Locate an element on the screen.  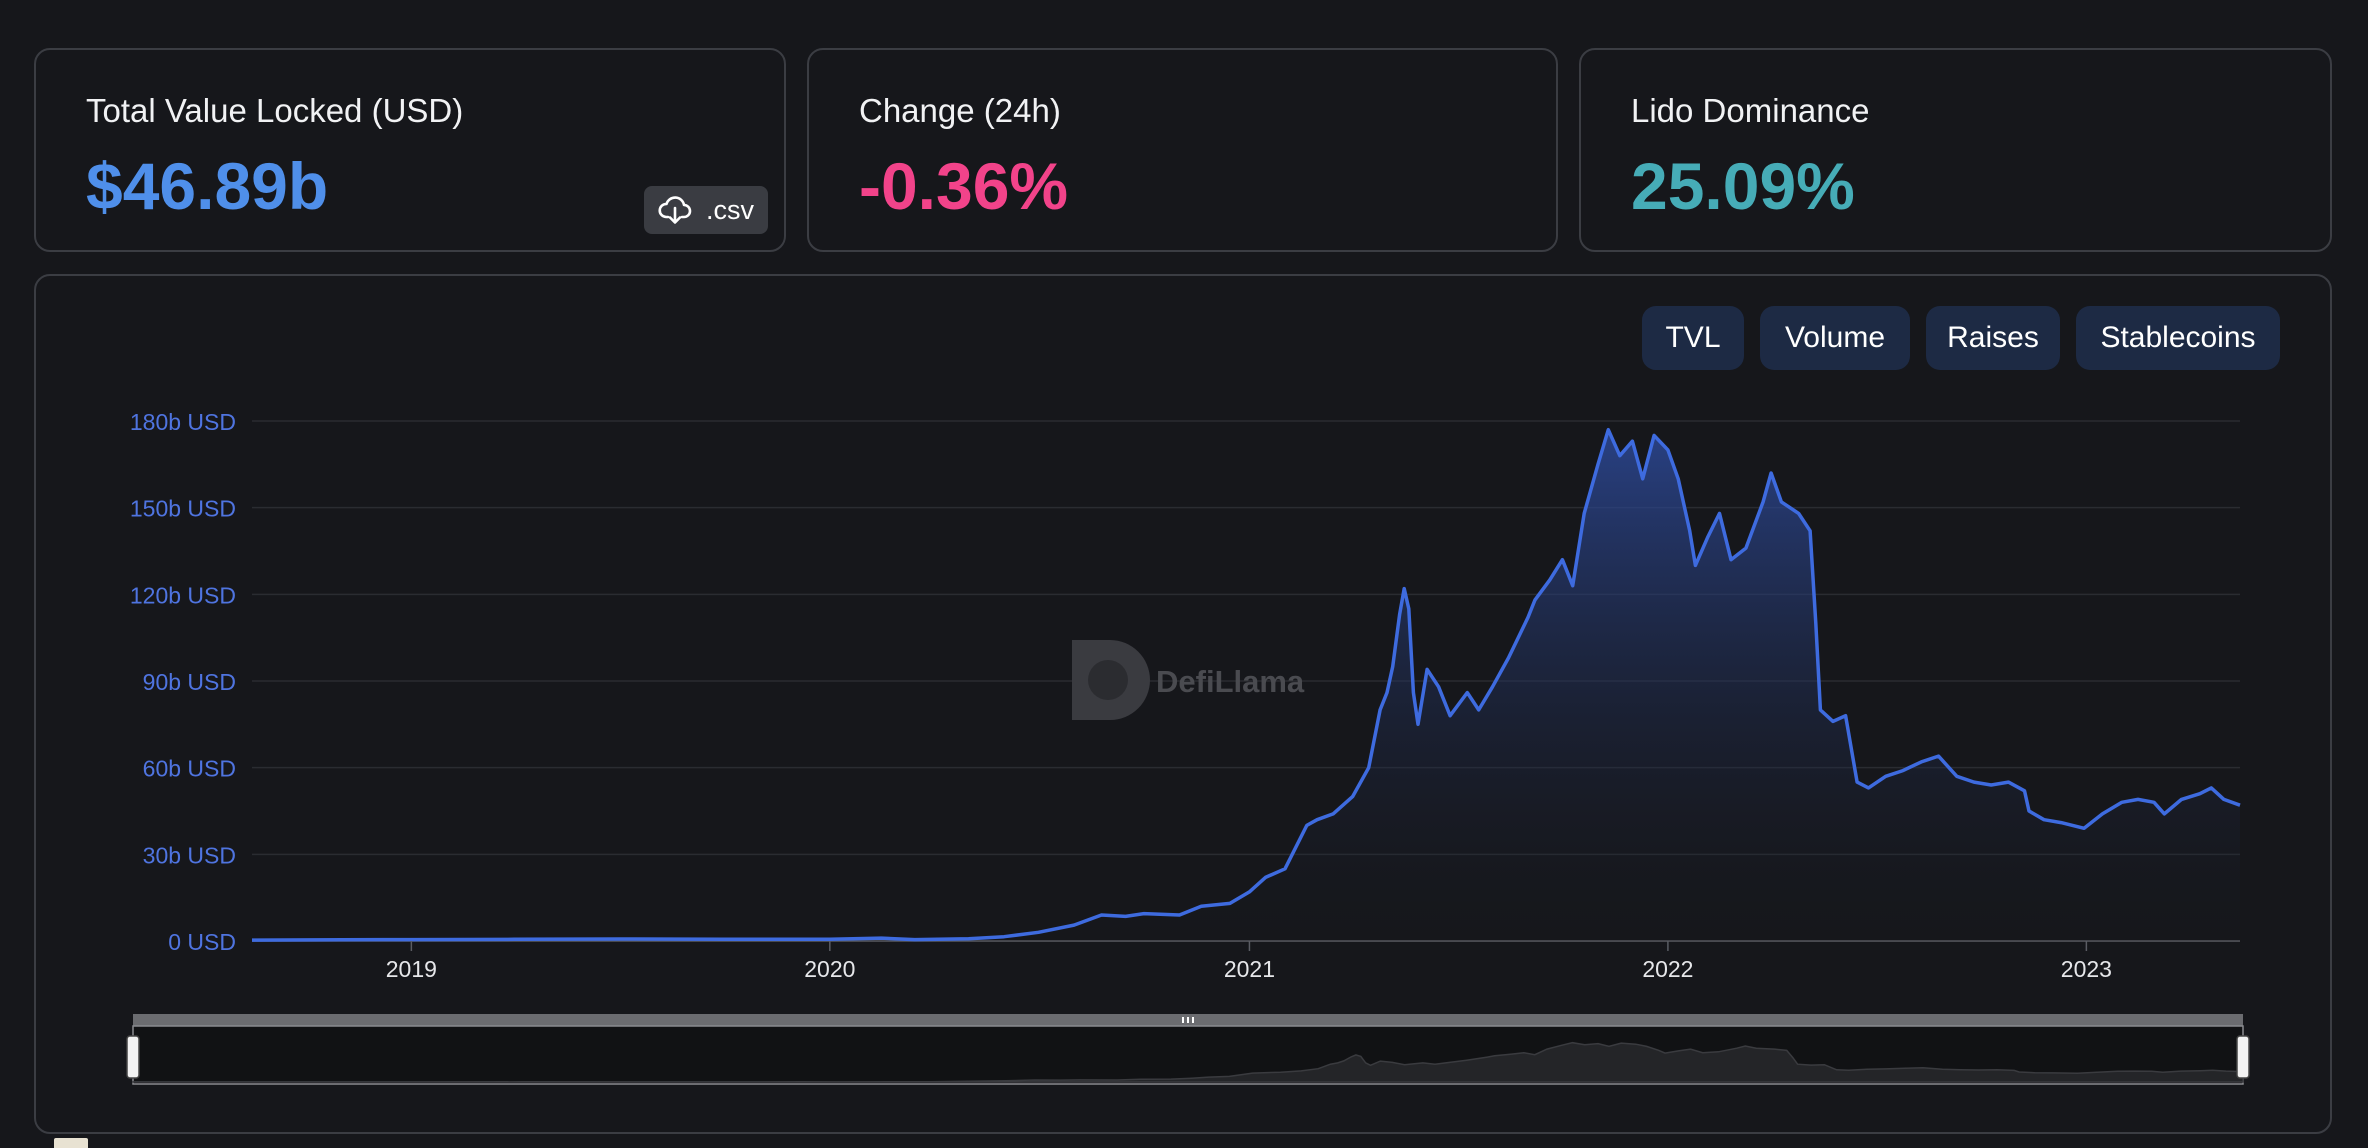
tab-tvl: TVL is located at coordinates (1693, 338).